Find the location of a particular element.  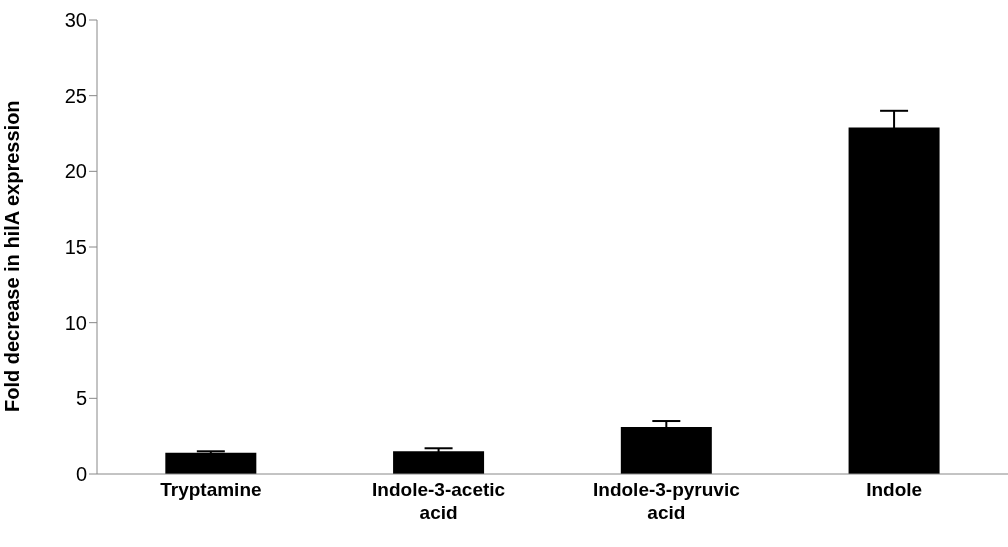

x-tick-label: Indole is located at coordinates (894, 489).